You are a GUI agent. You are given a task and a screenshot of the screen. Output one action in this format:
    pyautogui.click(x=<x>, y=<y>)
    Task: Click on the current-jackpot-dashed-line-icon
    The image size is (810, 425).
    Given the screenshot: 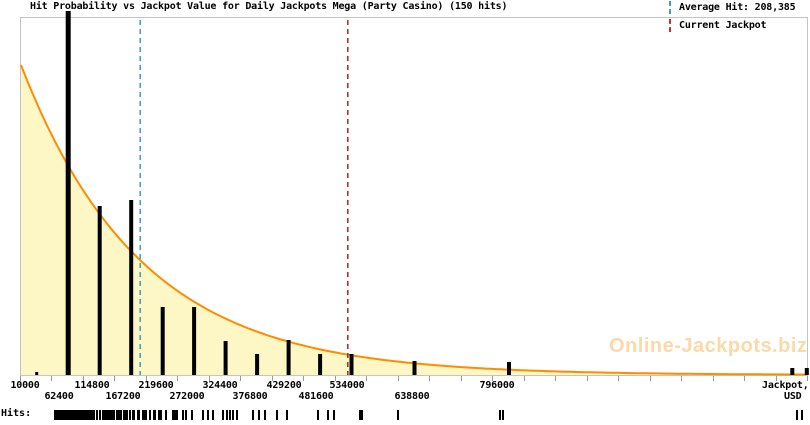 What is the action you would take?
    pyautogui.click(x=670, y=25)
    